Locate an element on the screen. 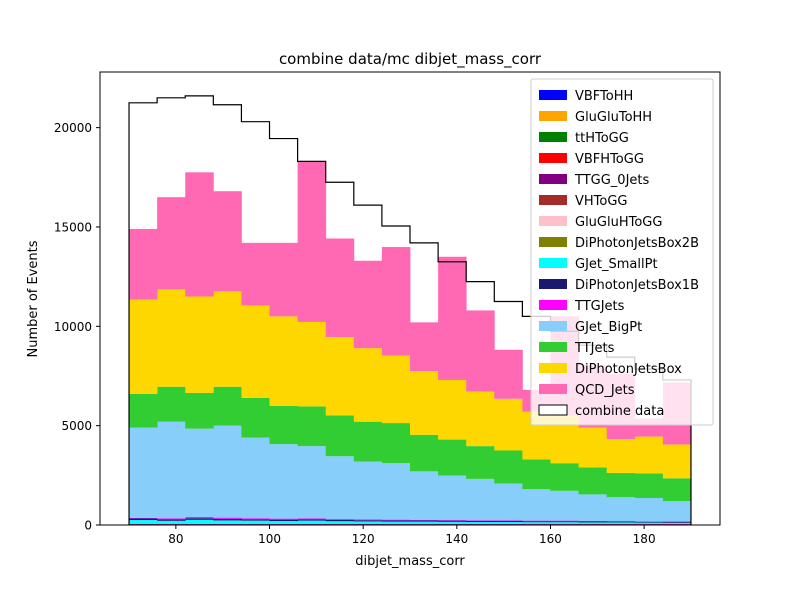 The image size is (800, 600). series-TTJets is located at coordinates (410, 444).